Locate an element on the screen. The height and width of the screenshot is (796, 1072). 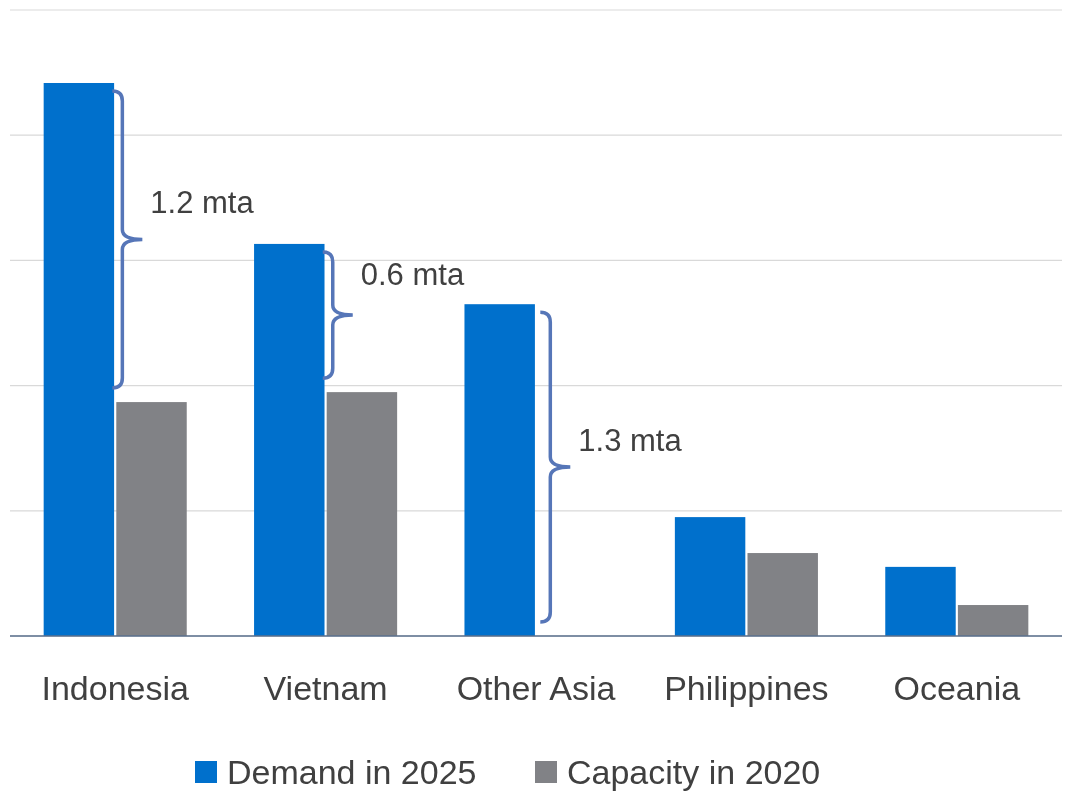
annotation: 0.6 mta is located at coordinates (412, 274).